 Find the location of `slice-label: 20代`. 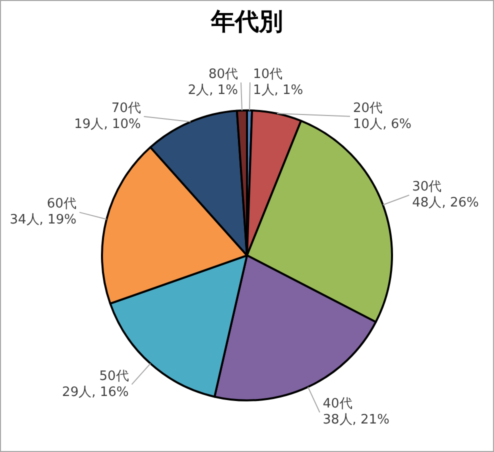

slice-label: 20代 is located at coordinates (368, 108).